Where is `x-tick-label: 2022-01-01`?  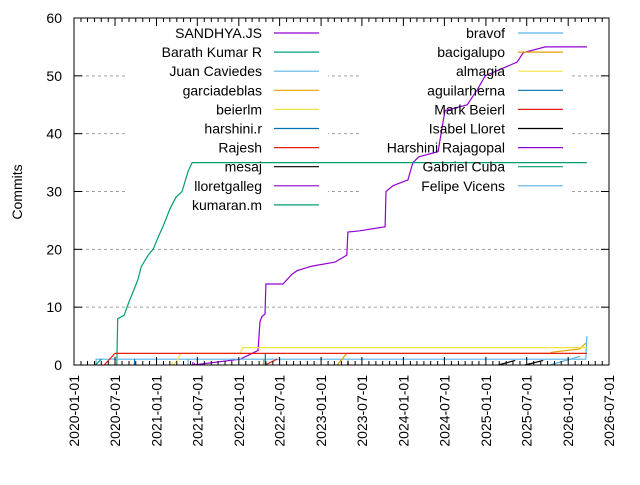
x-tick-label: 2022-01-01 is located at coordinates (239, 411).